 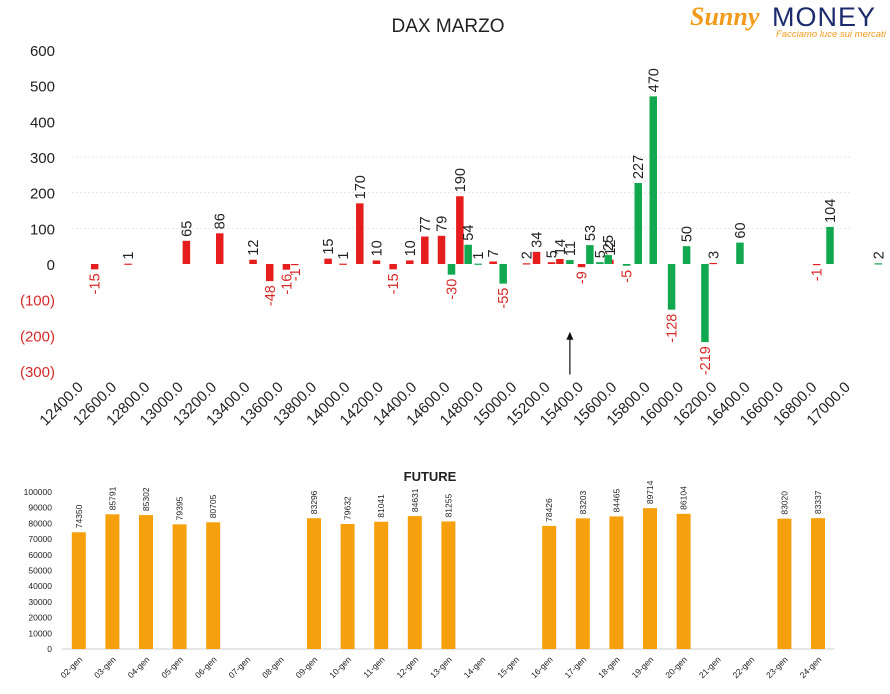 I want to click on y-tick-label: (200), so click(x=37, y=336).